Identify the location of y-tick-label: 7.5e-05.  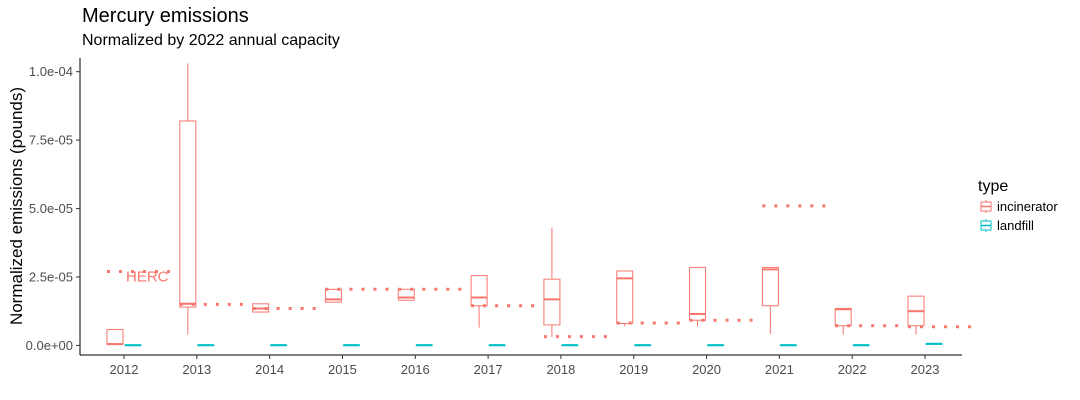
(51, 140).